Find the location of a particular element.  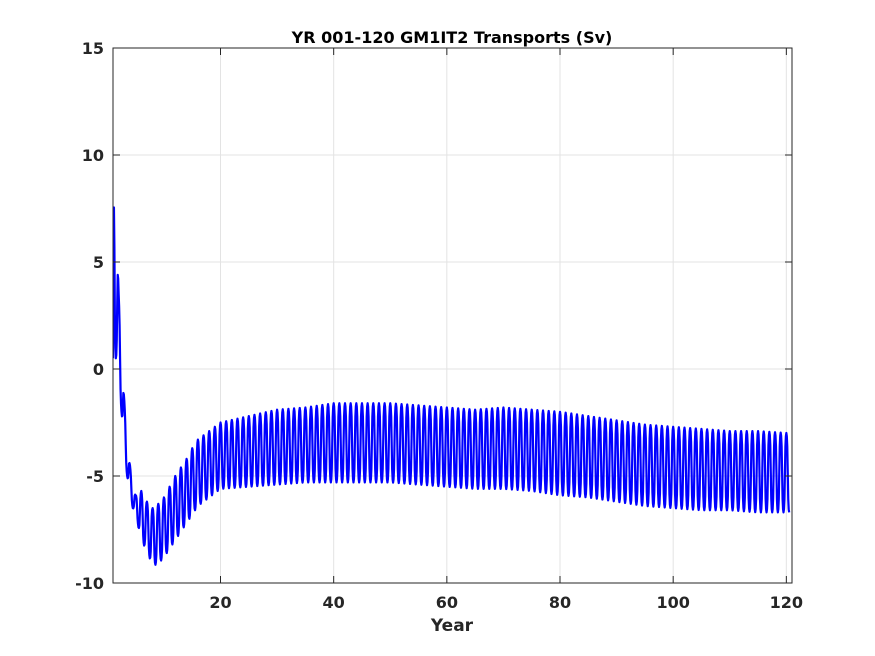

x-tick-label: 40 is located at coordinates (334, 602).